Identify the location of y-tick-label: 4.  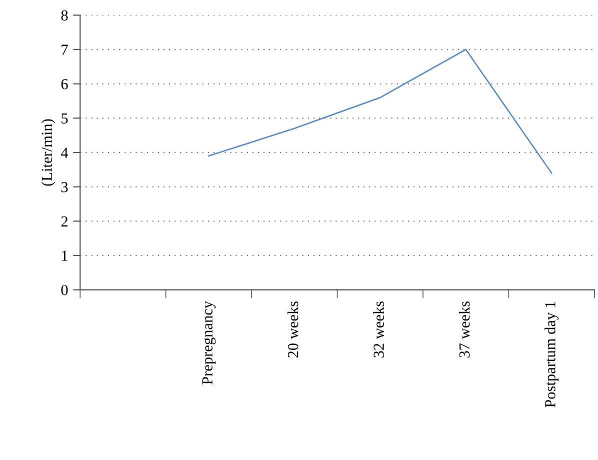
(64, 153).